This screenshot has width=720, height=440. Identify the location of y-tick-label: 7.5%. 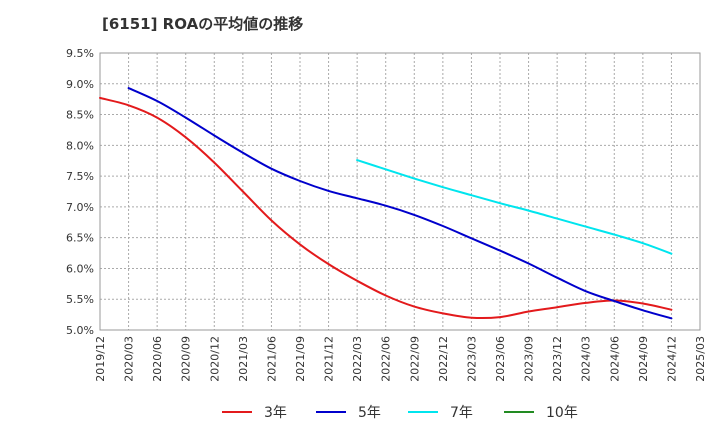
(80, 176).